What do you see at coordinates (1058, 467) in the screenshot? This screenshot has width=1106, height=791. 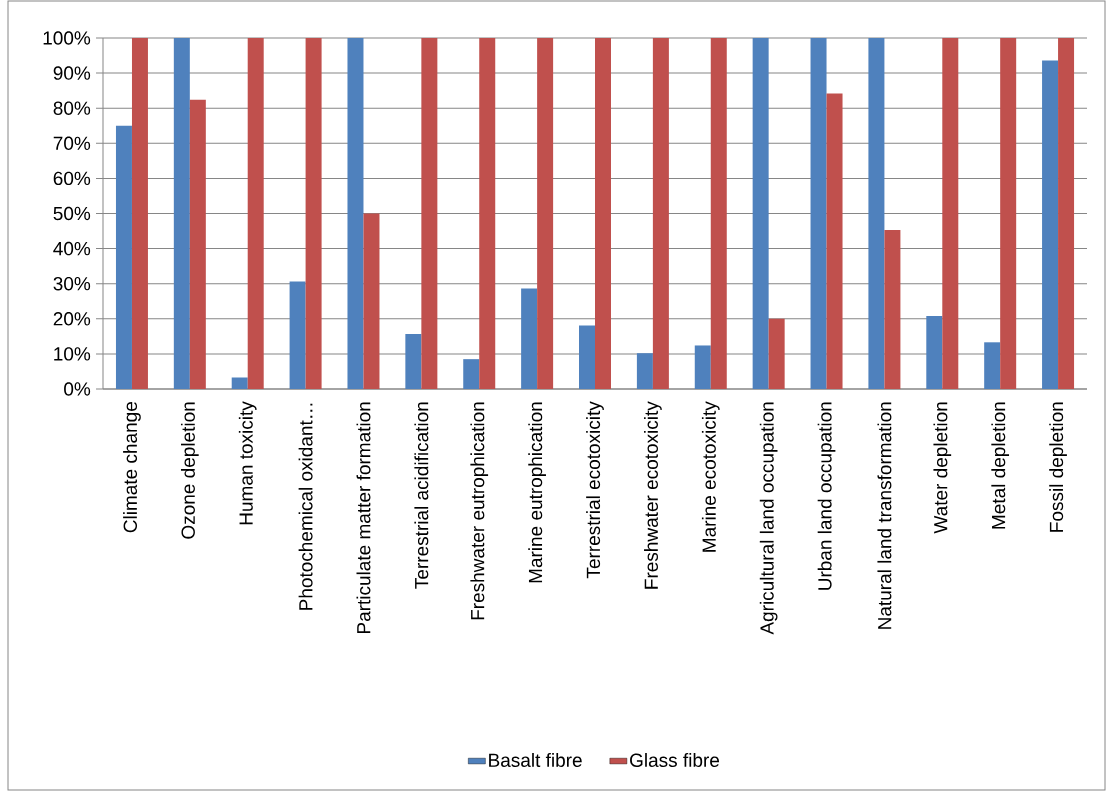 I see `x-tick-label: Fossil depletion` at bounding box center [1058, 467].